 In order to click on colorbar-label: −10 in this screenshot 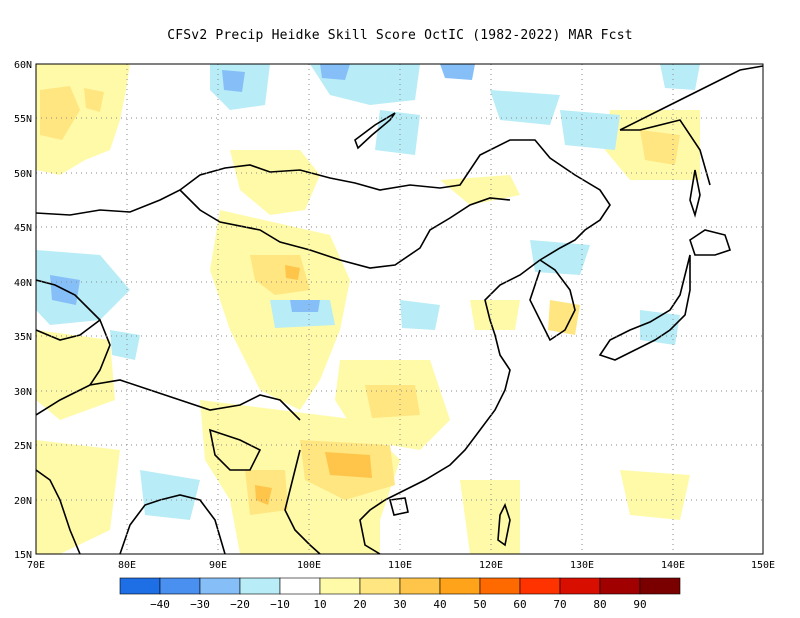, I will do `click(280, 604)`.